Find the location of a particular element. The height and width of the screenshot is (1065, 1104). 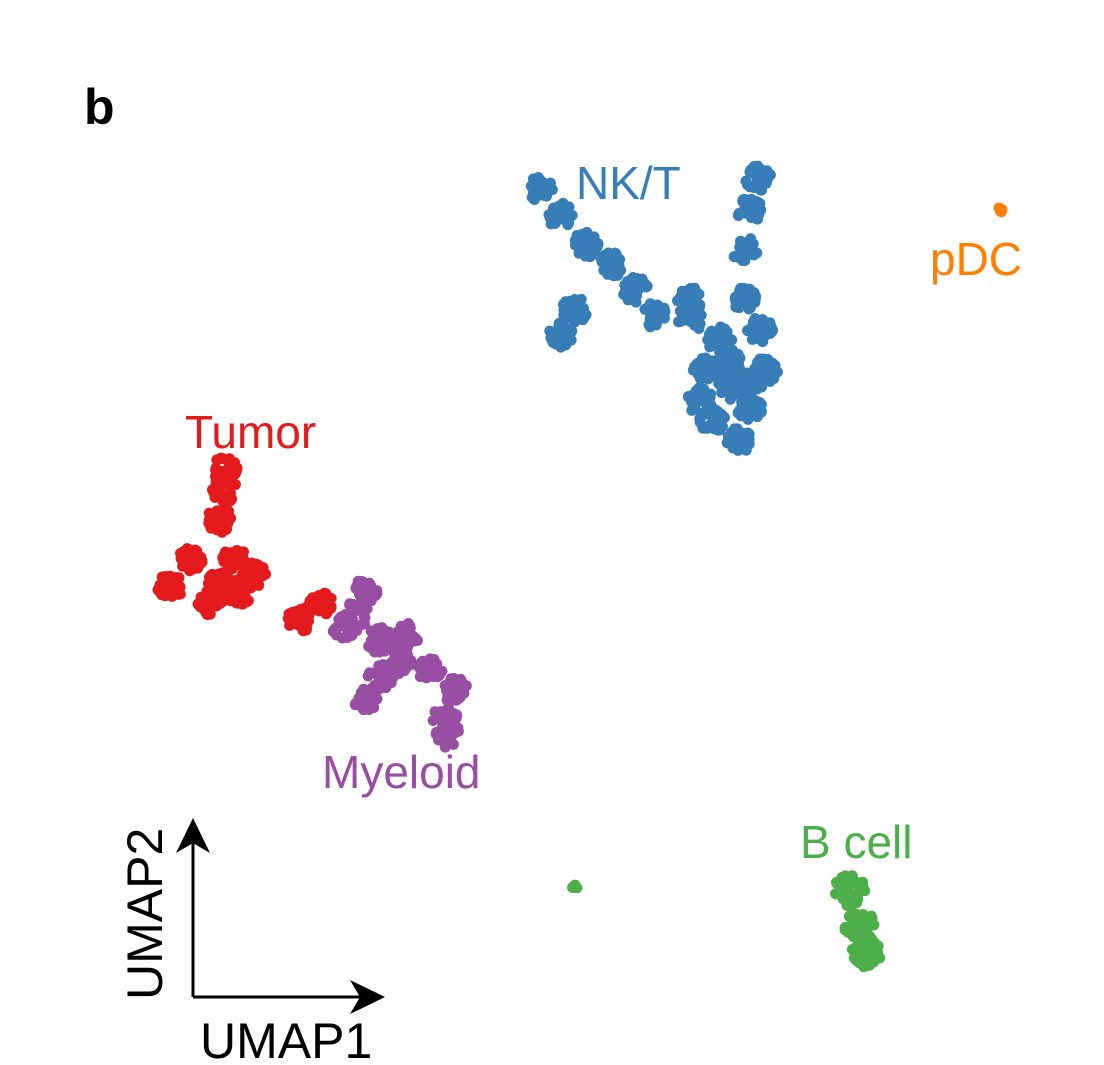

label-pdc: pDC is located at coordinates (976, 259).